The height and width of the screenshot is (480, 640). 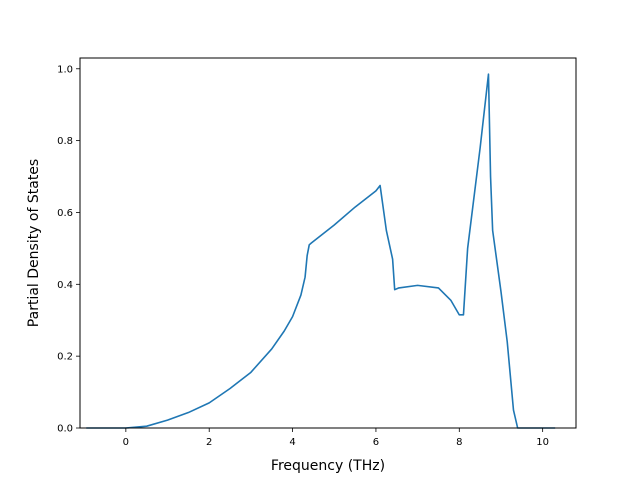 I want to click on y-tick-label: 0.8, so click(x=65, y=141).